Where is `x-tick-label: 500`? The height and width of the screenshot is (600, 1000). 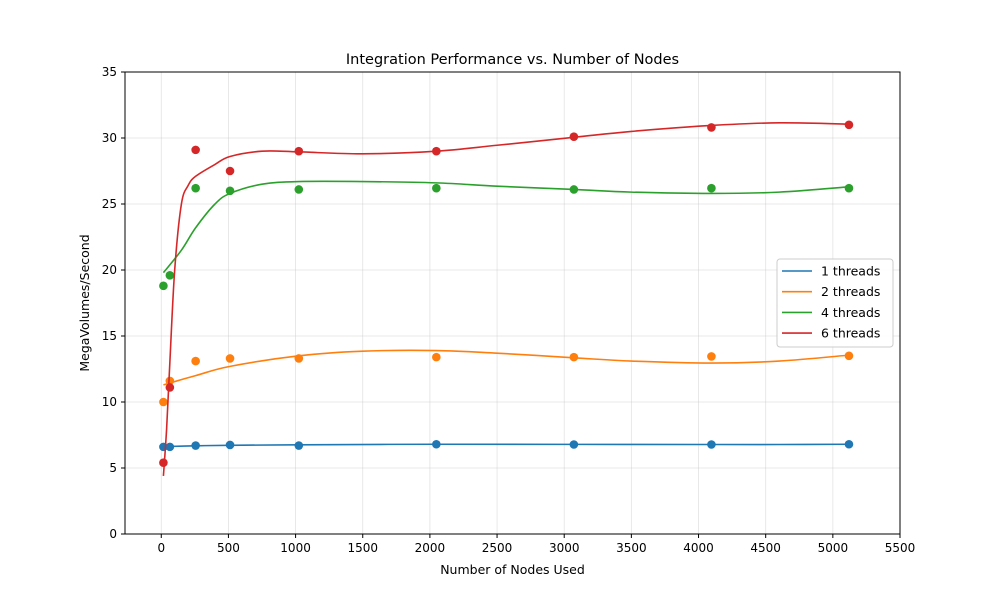 x-tick-label: 500 is located at coordinates (228, 548).